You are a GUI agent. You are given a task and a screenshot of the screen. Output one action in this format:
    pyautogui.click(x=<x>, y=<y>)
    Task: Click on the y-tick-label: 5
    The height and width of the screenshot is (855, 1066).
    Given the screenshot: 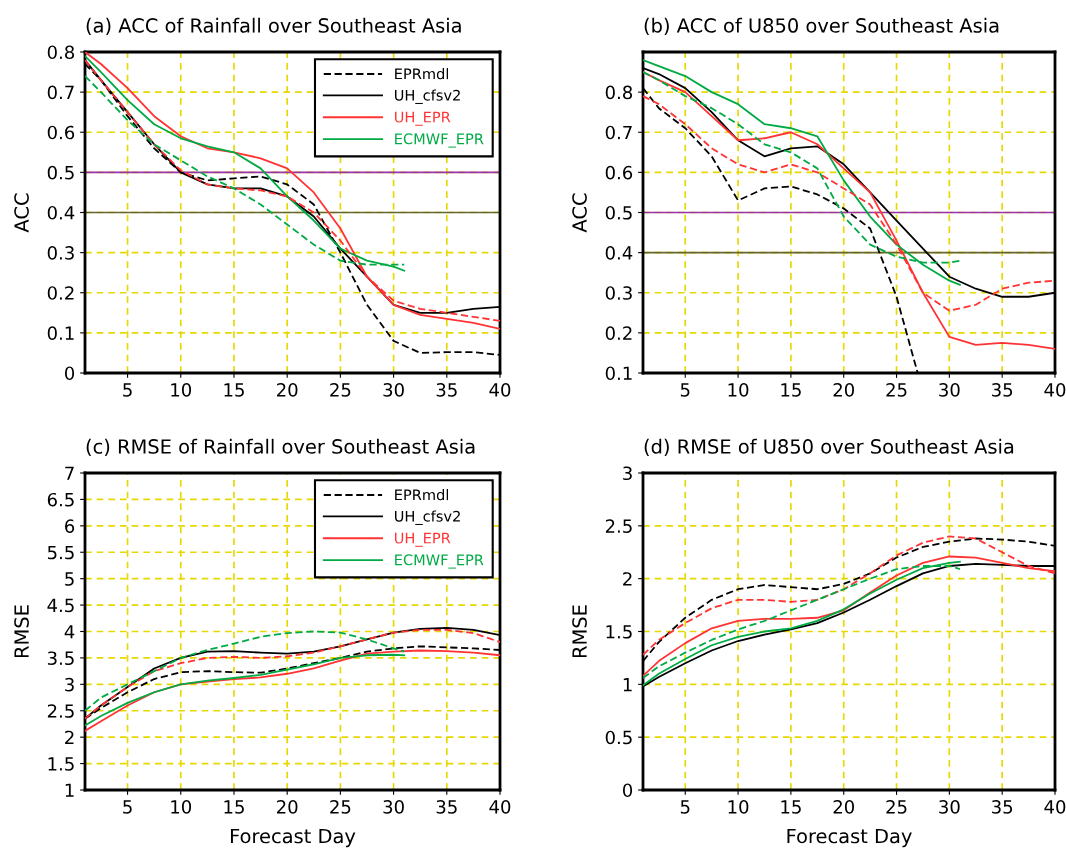 What is the action you would take?
    pyautogui.click(x=69, y=579)
    